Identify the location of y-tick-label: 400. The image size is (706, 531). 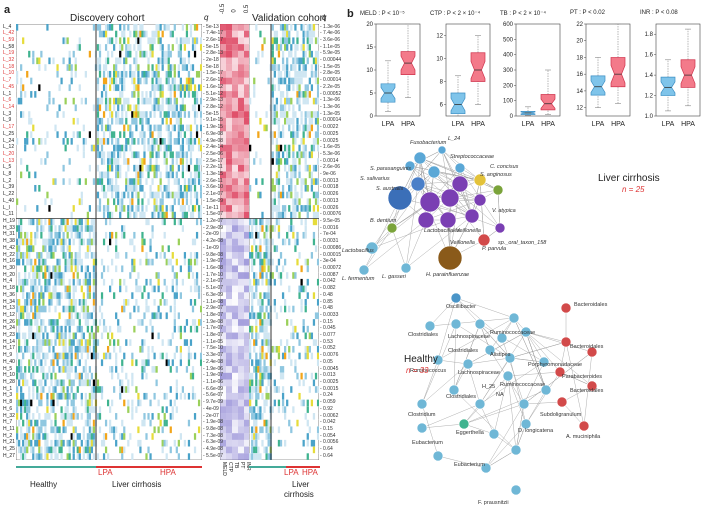
(508, 56).